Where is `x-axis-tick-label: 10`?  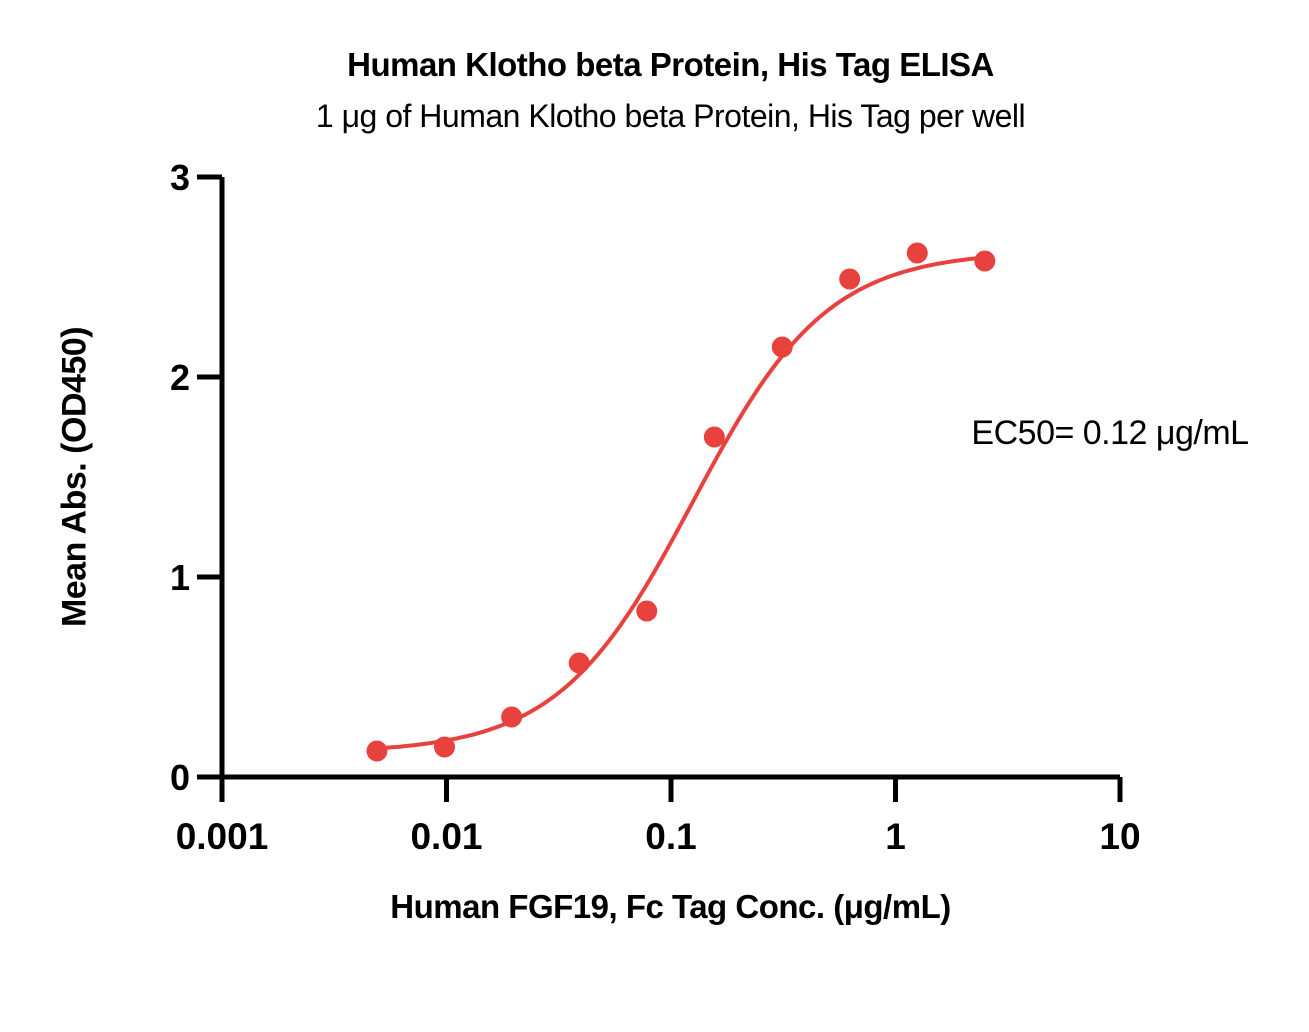 x-axis-tick-label: 10 is located at coordinates (1119, 836).